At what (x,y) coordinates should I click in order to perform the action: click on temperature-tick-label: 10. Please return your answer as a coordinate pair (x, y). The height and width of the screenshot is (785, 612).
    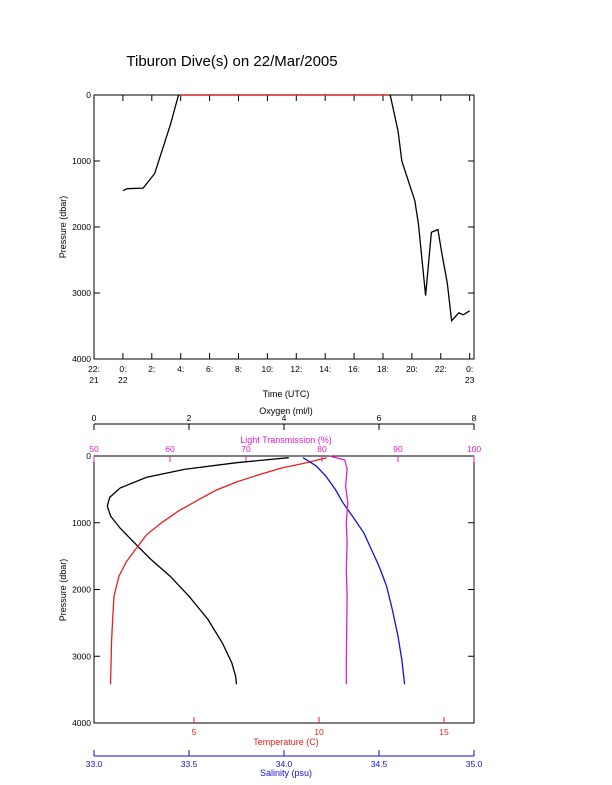
    Looking at the image, I should click on (319, 732).